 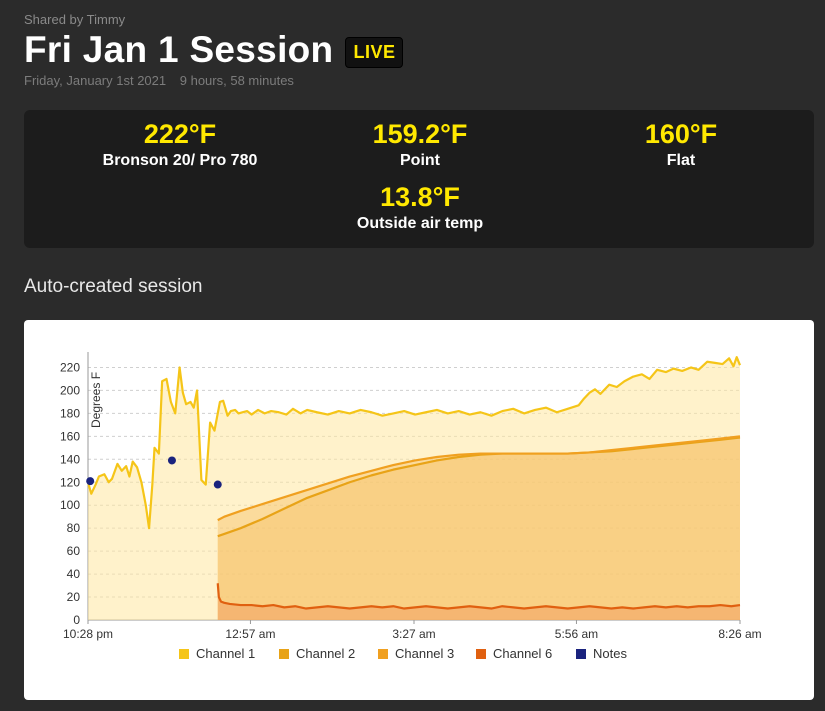 What do you see at coordinates (113, 286) in the screenshot?
I see `section-title: Auto-created session` at bounding box center [113, 286].